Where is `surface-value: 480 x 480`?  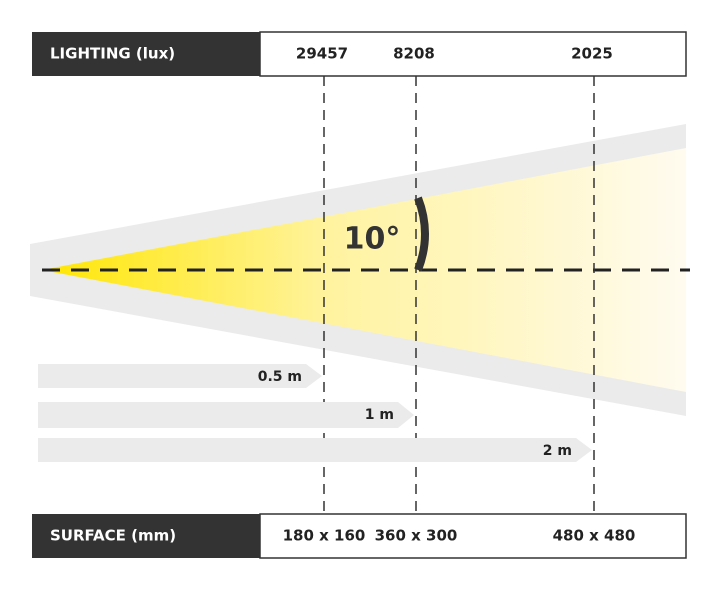 surface-value: 480 x 480 is located at coordinates (594, 536).